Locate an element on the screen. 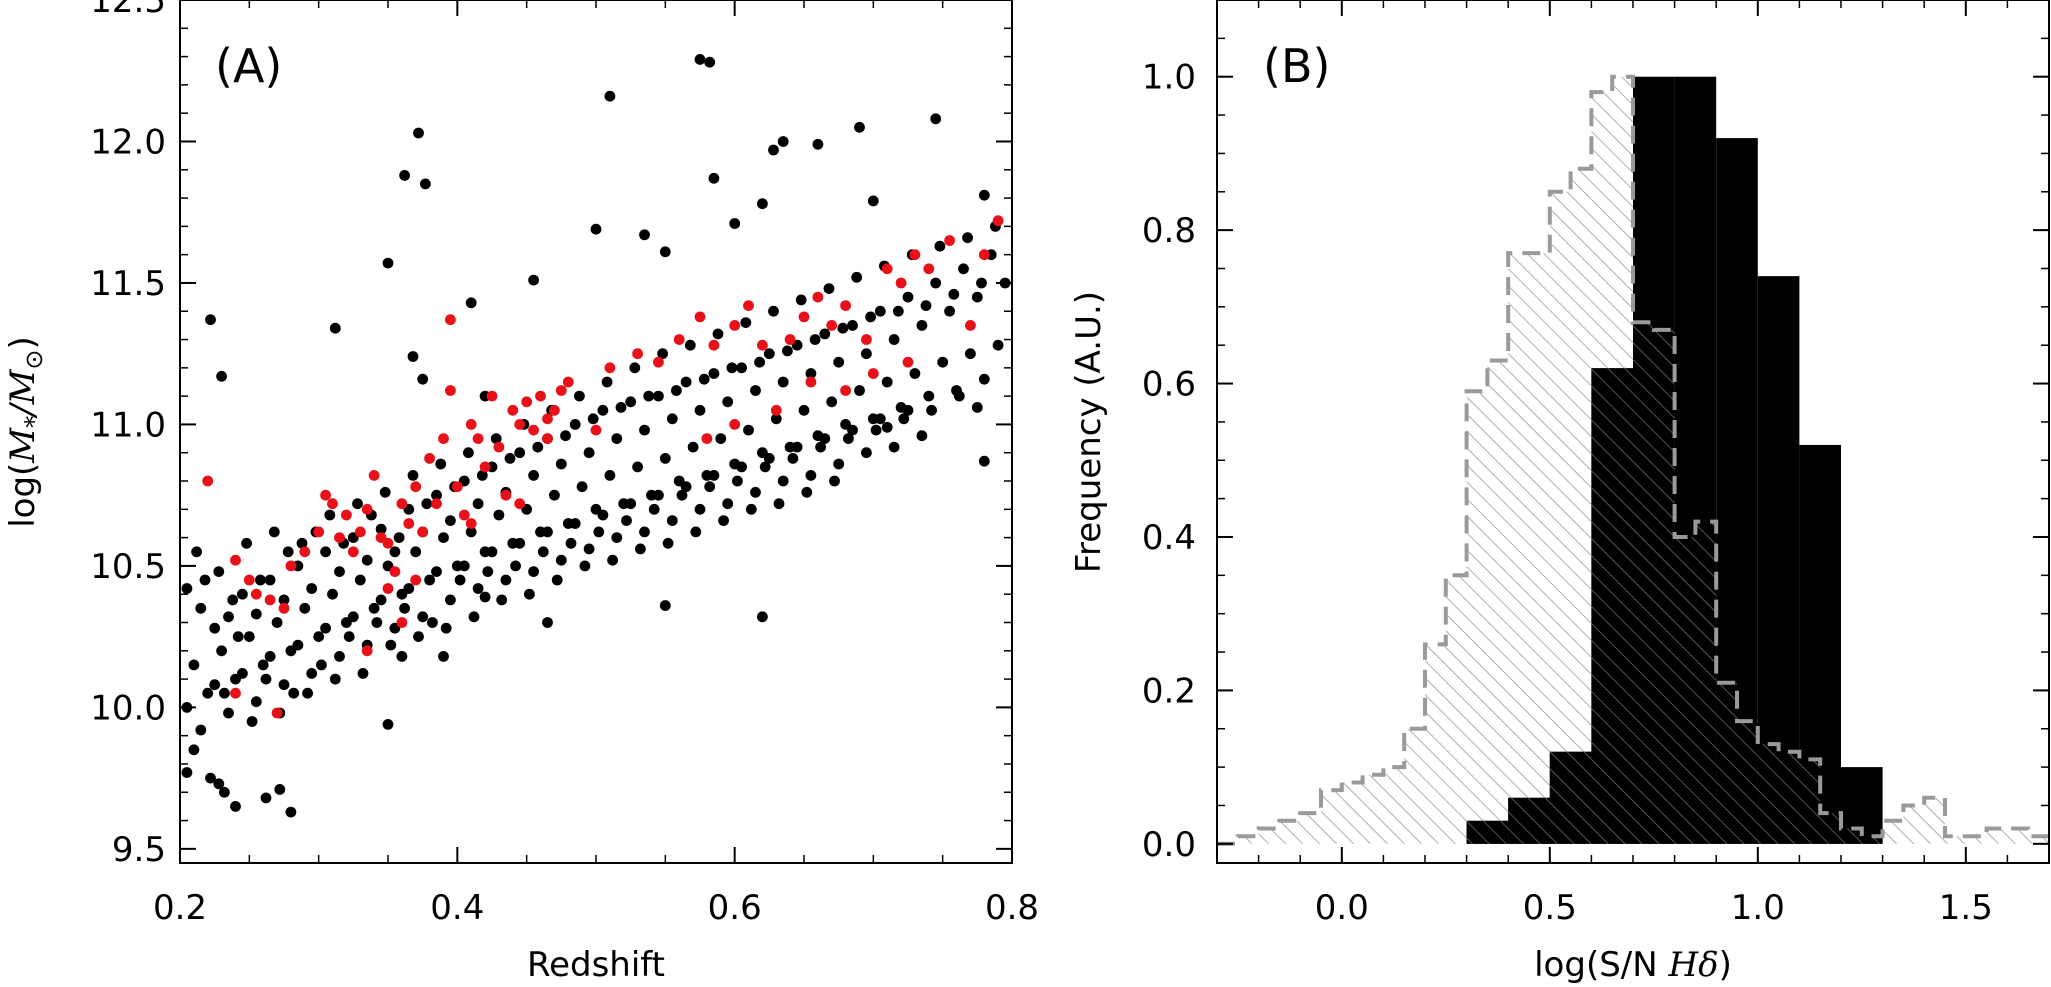  x-tick-label: 1.5 is located at coordinates (1966, 908).